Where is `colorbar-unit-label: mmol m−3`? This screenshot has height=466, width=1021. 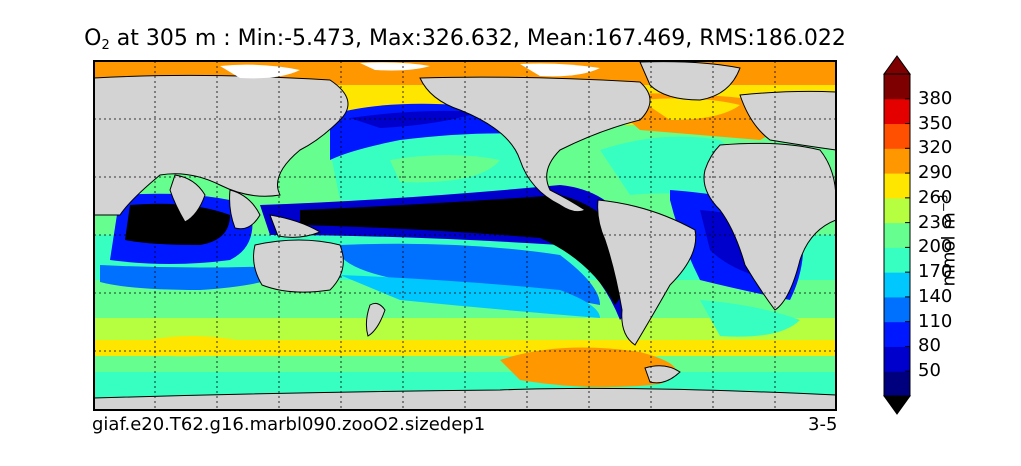
colorbar-unit-label: mmol m−3 is located at coordinates (948, 241).